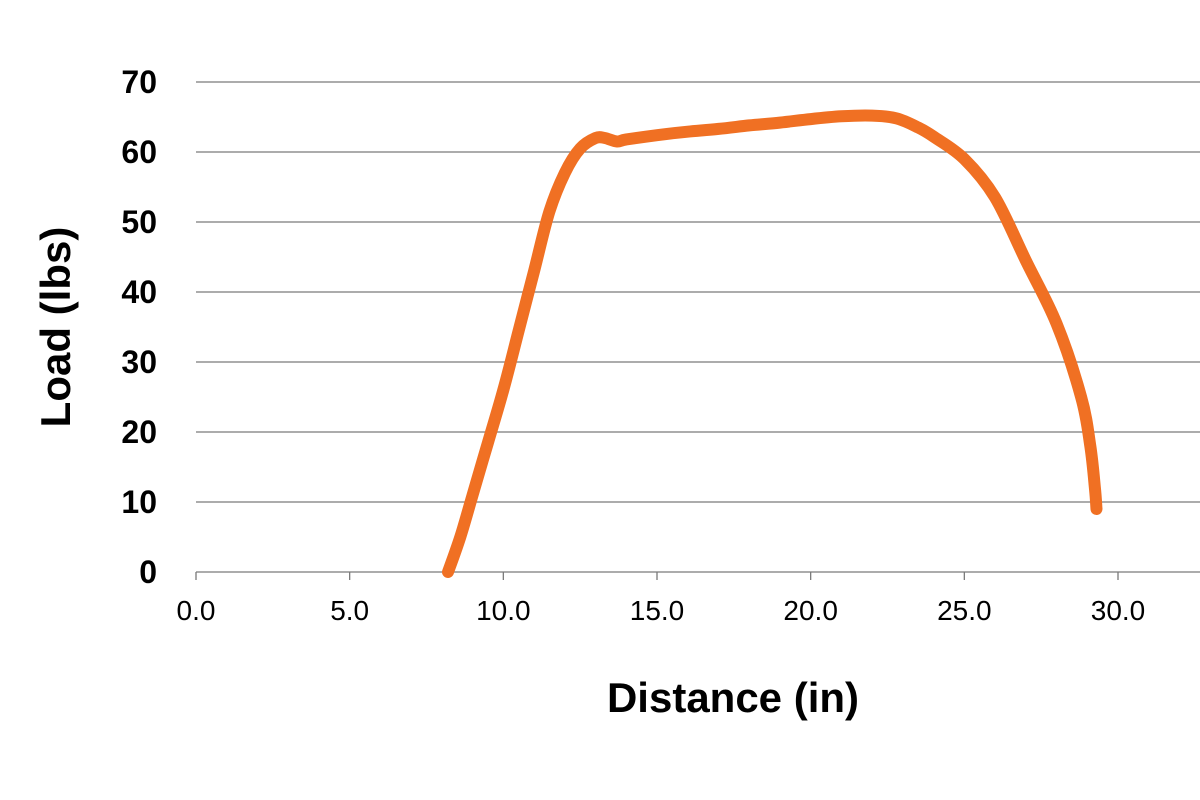 Image resolution: width=1200 pixels, height=800 pixels. I want to click on y-axis-ticks: 0 10 20 30 40 50 60 70, so click(139, 327).